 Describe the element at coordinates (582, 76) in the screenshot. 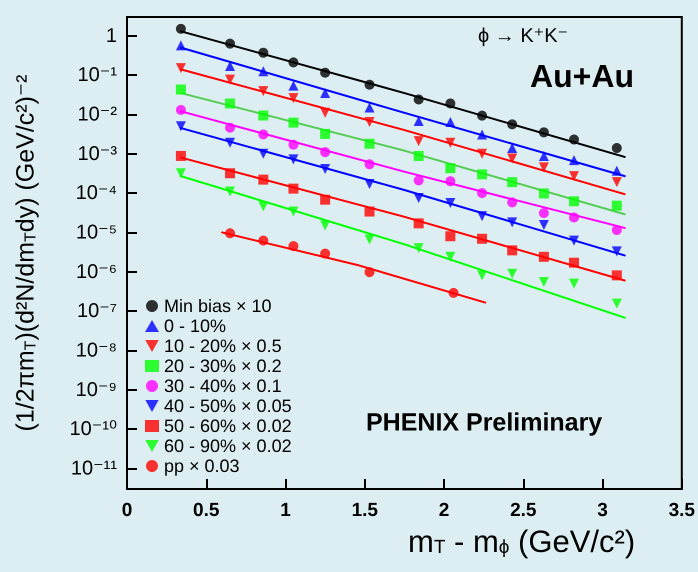

I see `annotation: Au+Au` at that location.